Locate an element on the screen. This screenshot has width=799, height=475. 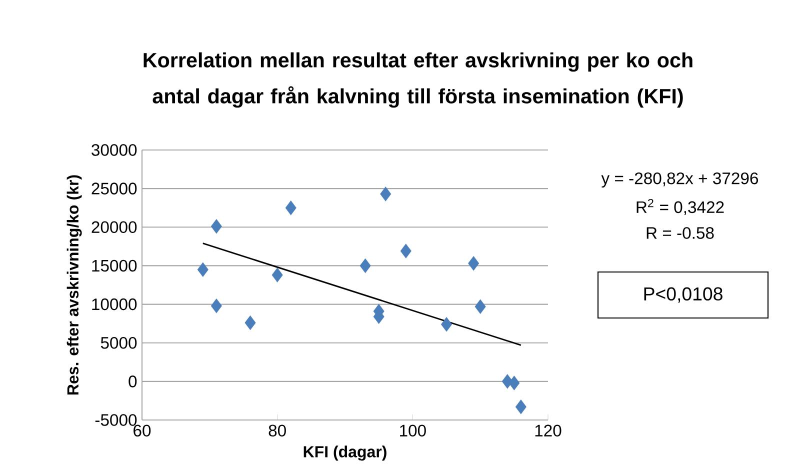
y-tick-label: 25000 is located at coordinates (114, 188).